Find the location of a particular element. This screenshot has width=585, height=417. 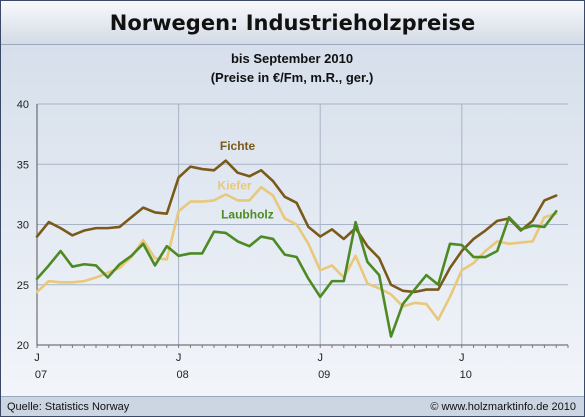

x-tick-year-label: 07 is located at coordinates (41, 375).